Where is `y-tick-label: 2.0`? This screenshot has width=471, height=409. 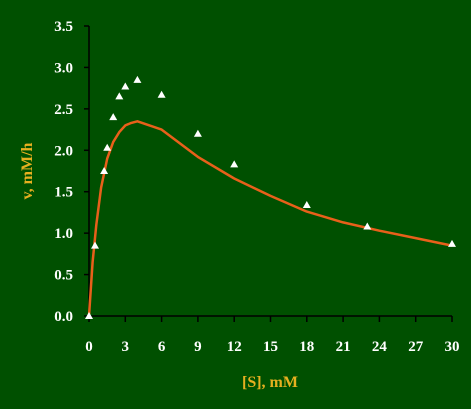 y-tick-label: 2.0 is located at coordinates (63, 151).